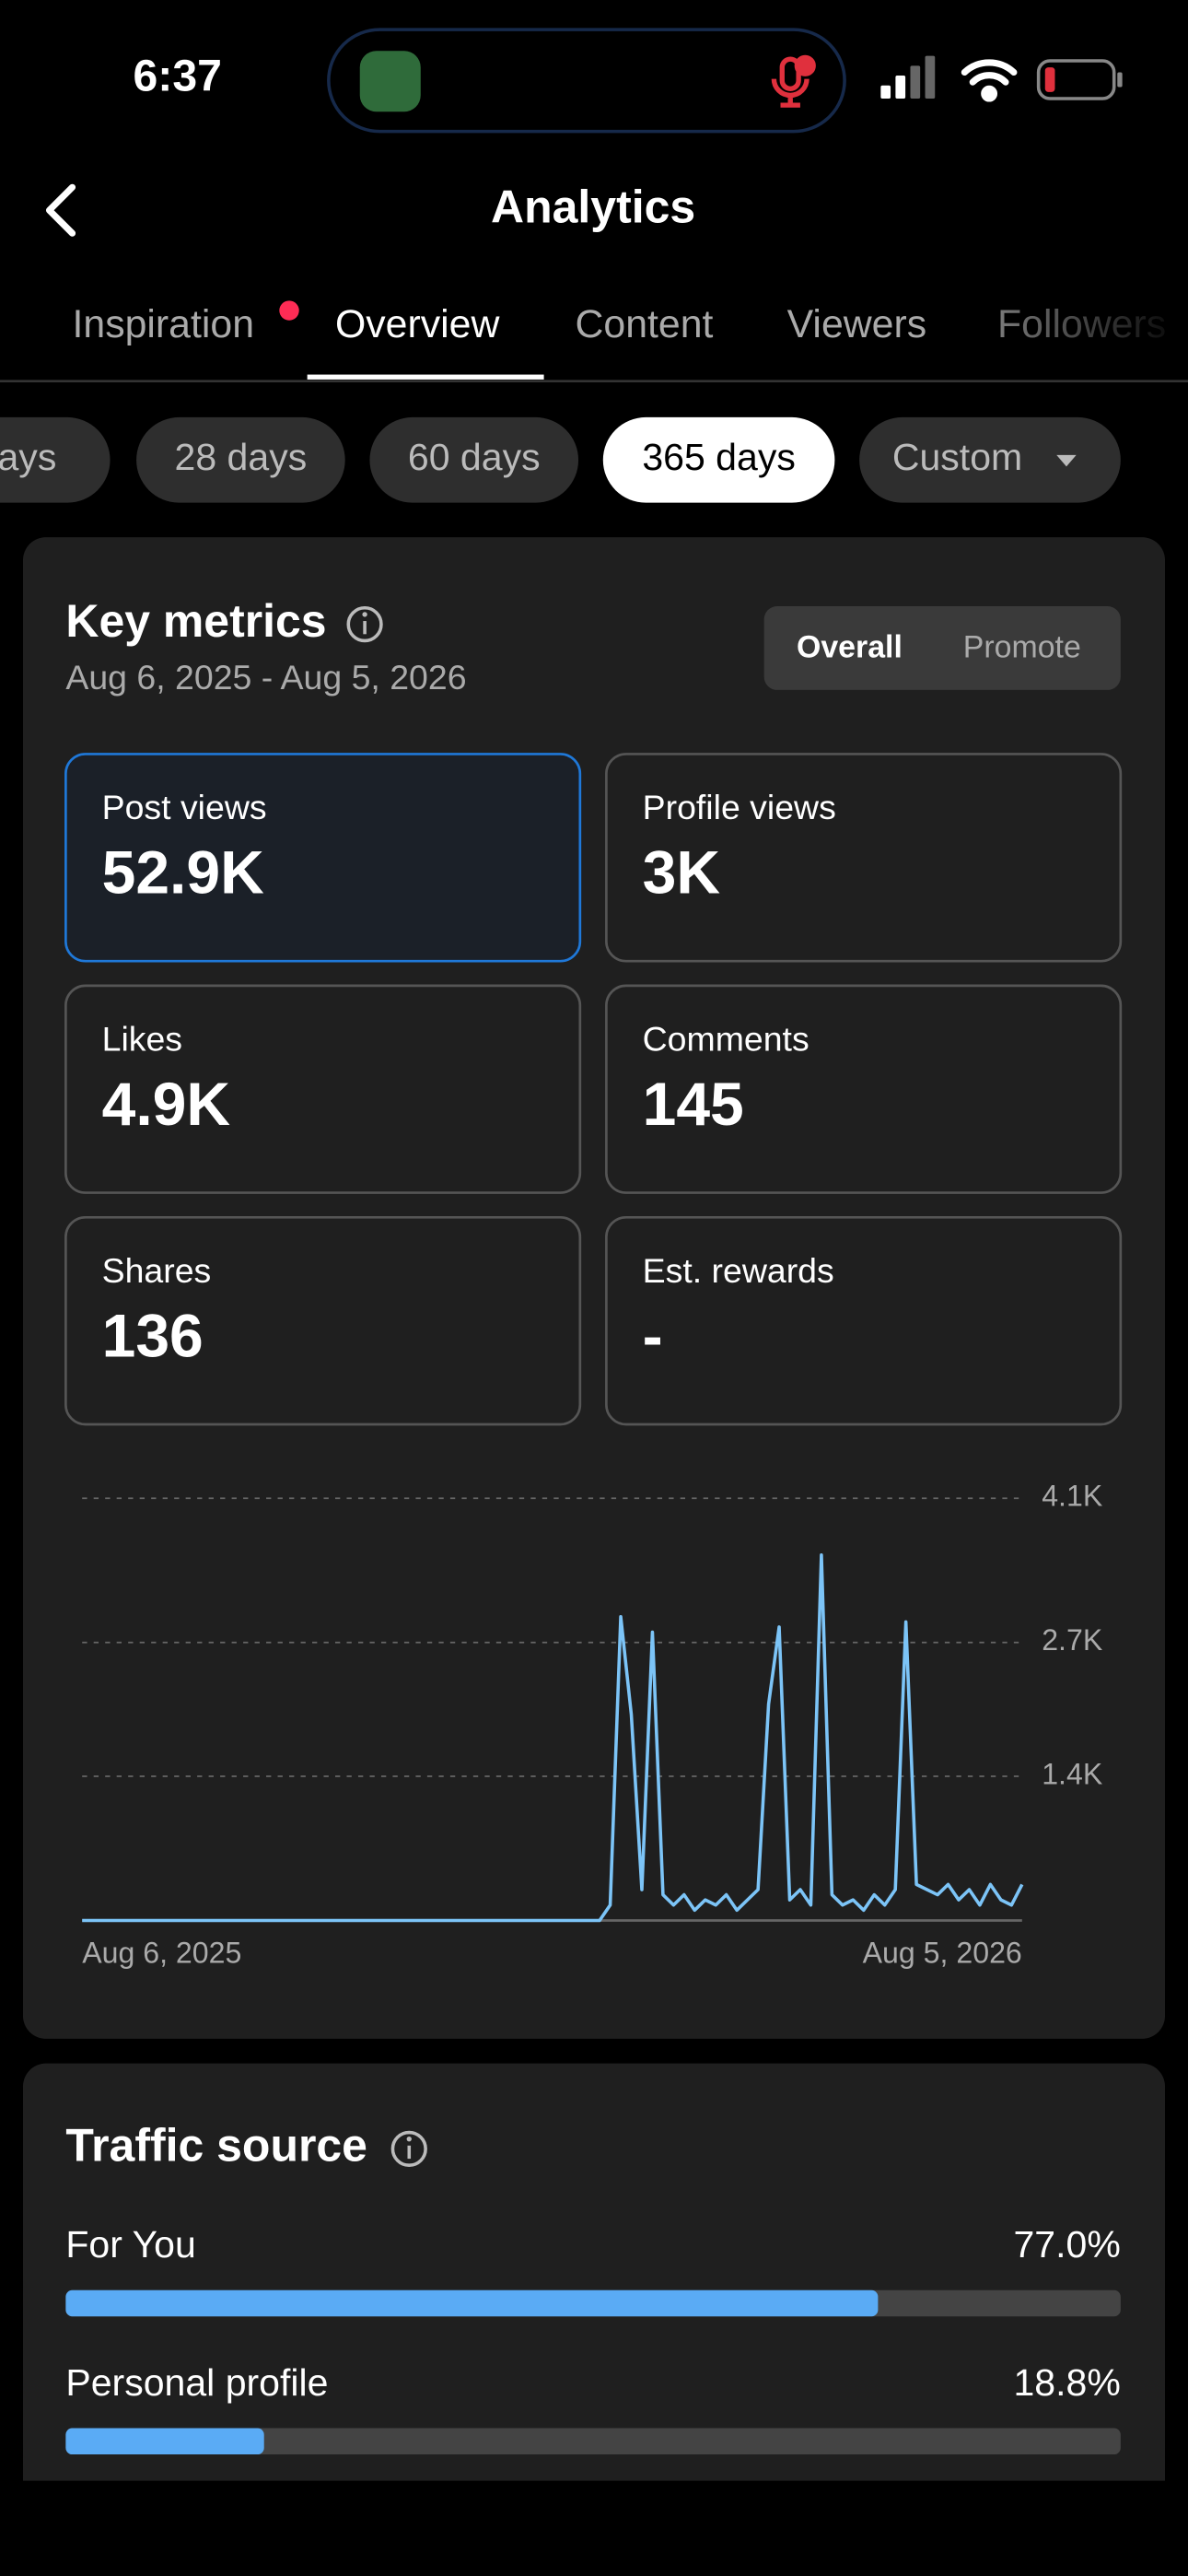 This screenshot has width=1188, height=2576. What do you see at coordinates (644, 324) in the screenshot?
I see `tab: Content` at bounding box center [644, 324].